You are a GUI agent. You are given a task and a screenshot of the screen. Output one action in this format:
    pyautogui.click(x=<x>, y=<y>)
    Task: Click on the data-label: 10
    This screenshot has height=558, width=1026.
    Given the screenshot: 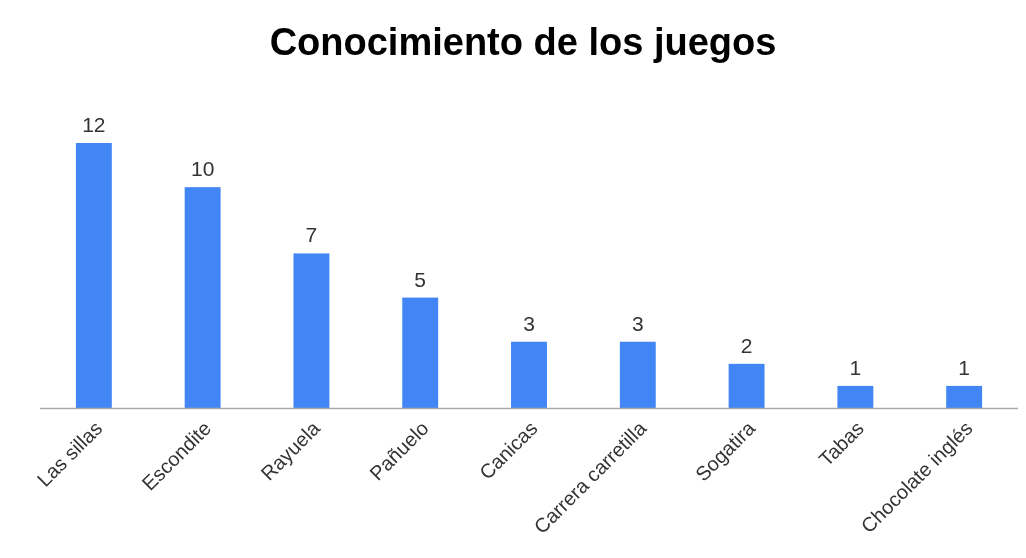 What is the action you would take?
    pyautogui.click(x=202, y=169)
    